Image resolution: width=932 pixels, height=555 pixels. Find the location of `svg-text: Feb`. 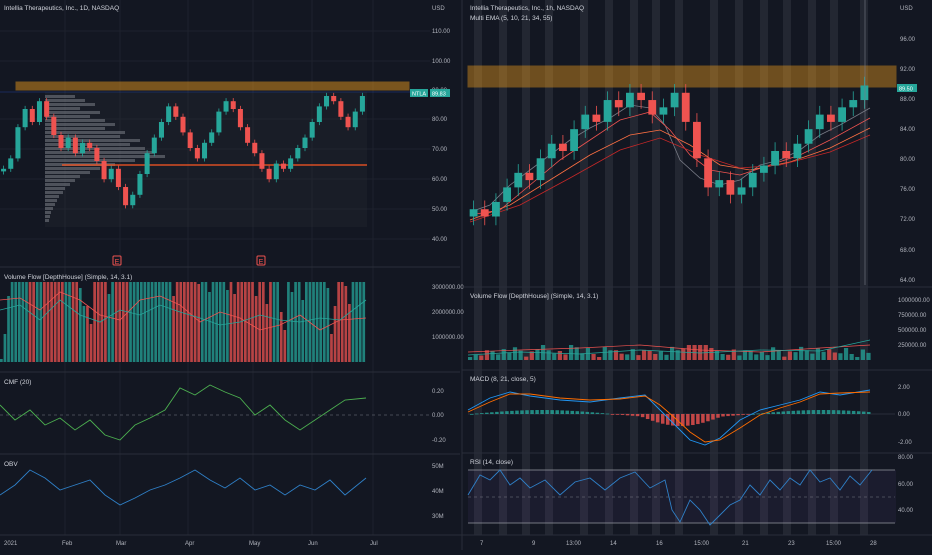

svg-text: Feb is located at coordinates (67, 544).